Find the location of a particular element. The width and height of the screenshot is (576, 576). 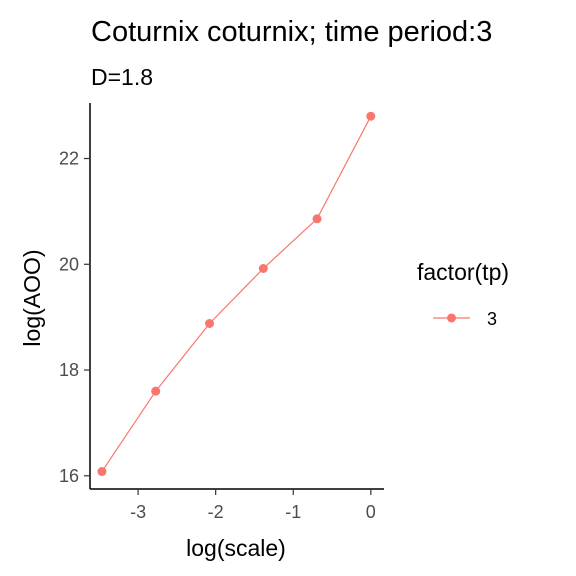

y-tick-label: 16 is located at coordinates (69, 476).